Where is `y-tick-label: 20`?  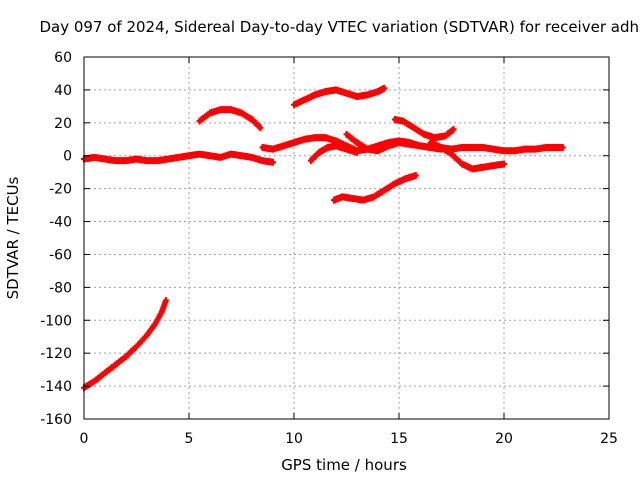
y-tick-label: 20 is located at coordinates (63, 124).